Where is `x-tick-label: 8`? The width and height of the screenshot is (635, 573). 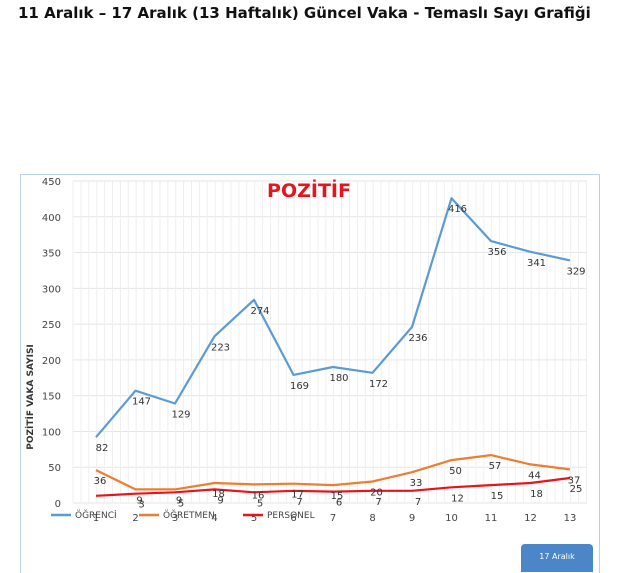 x-tick-label: 8 is located at coordinates (372, 518).